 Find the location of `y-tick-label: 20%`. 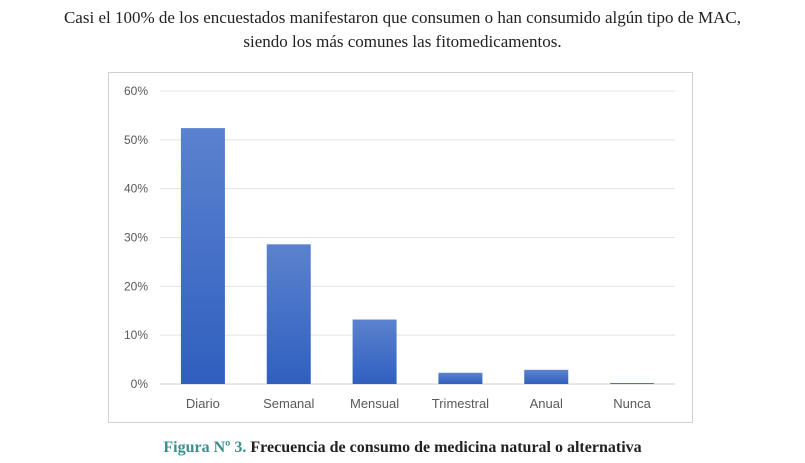

y-tick-label: 20% is located at coordinates (136, 286).